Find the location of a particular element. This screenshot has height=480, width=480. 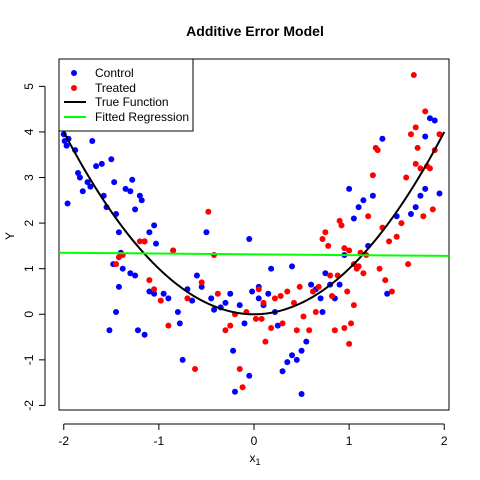

x-tick-label: 1 is located at coordinates (349, 441).